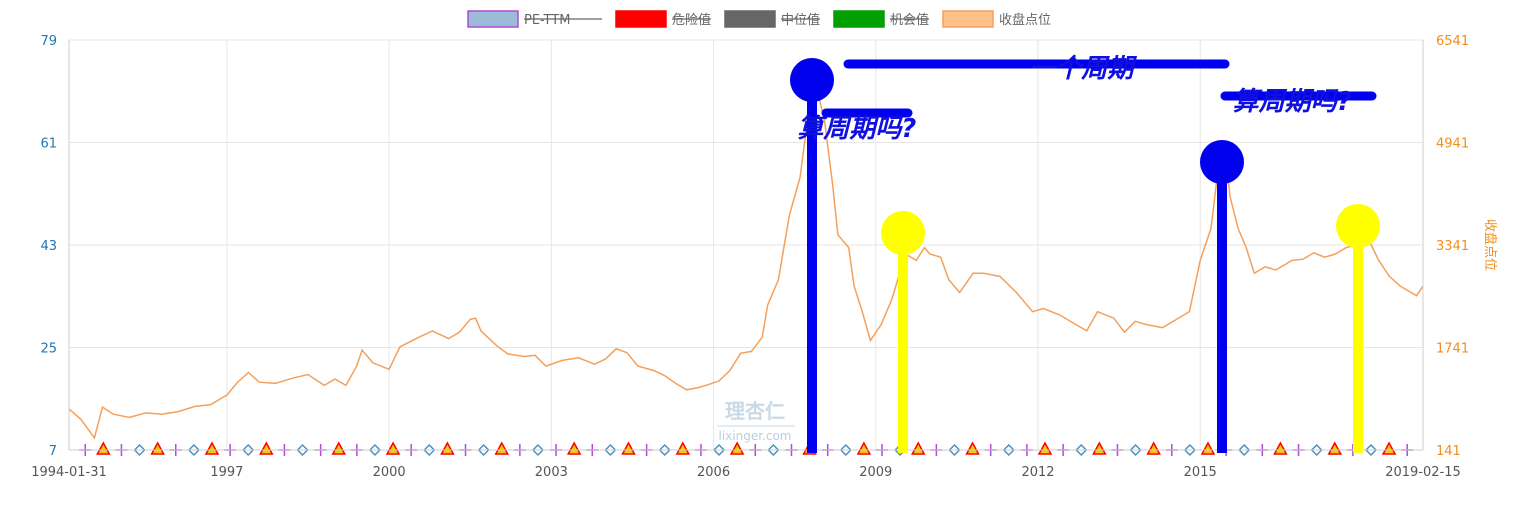 Image resolution: width=1519 pixels, height=505 pixels. What do you see at coordinates (389, 472) in the screenshot?
I see `x-tick-label: 2000` at bounding box center [389, 472].